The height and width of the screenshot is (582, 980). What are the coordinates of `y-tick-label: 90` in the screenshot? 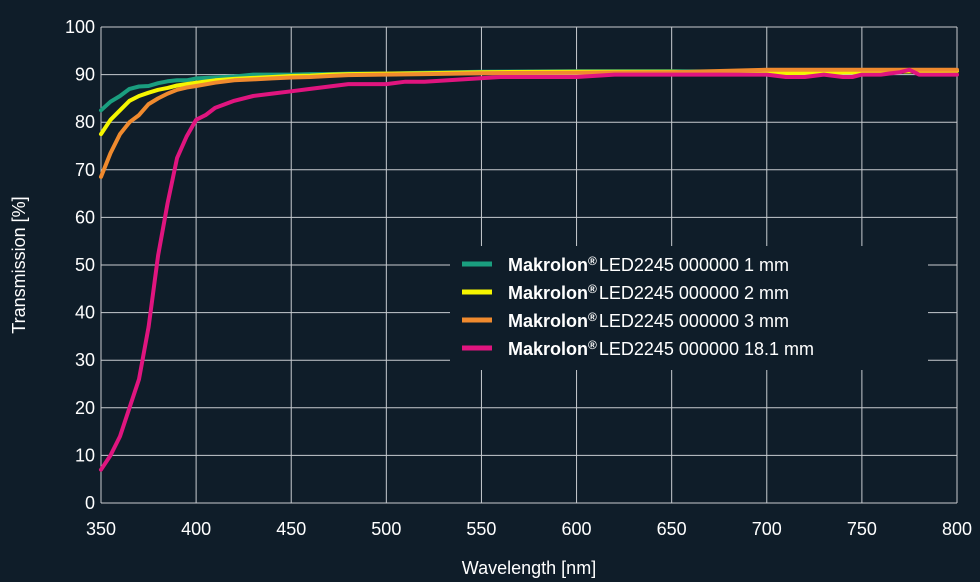 It's located at (85, 75).